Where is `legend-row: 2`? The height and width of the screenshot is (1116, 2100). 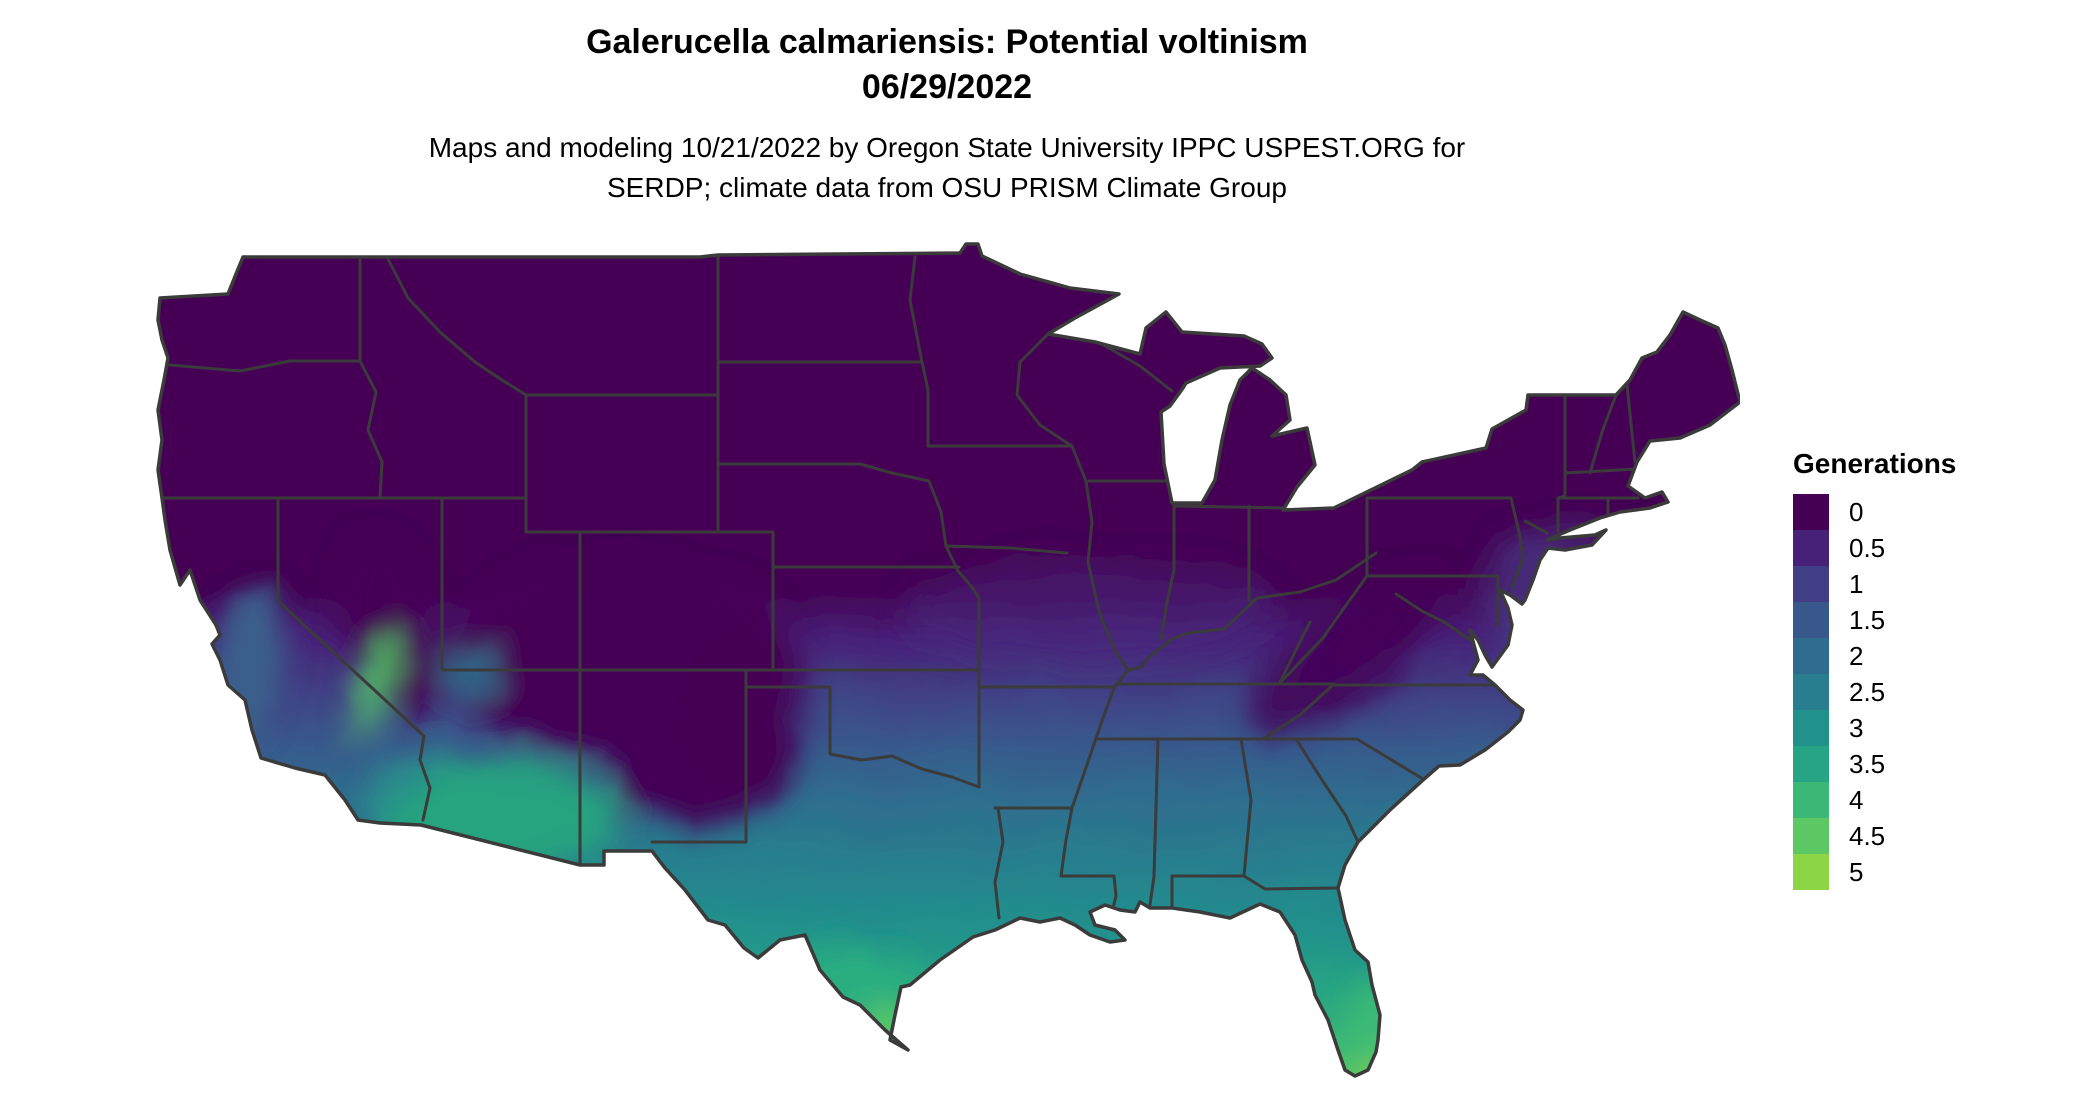
legend-row: 2 is located at coordinates (1874, 656).